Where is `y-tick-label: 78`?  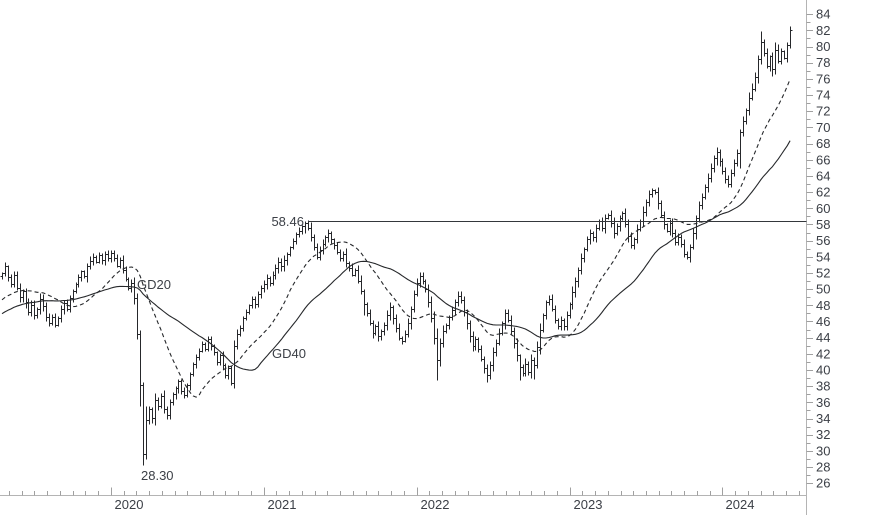 y-tick-label: 78 is located at coordinates (823, 62).